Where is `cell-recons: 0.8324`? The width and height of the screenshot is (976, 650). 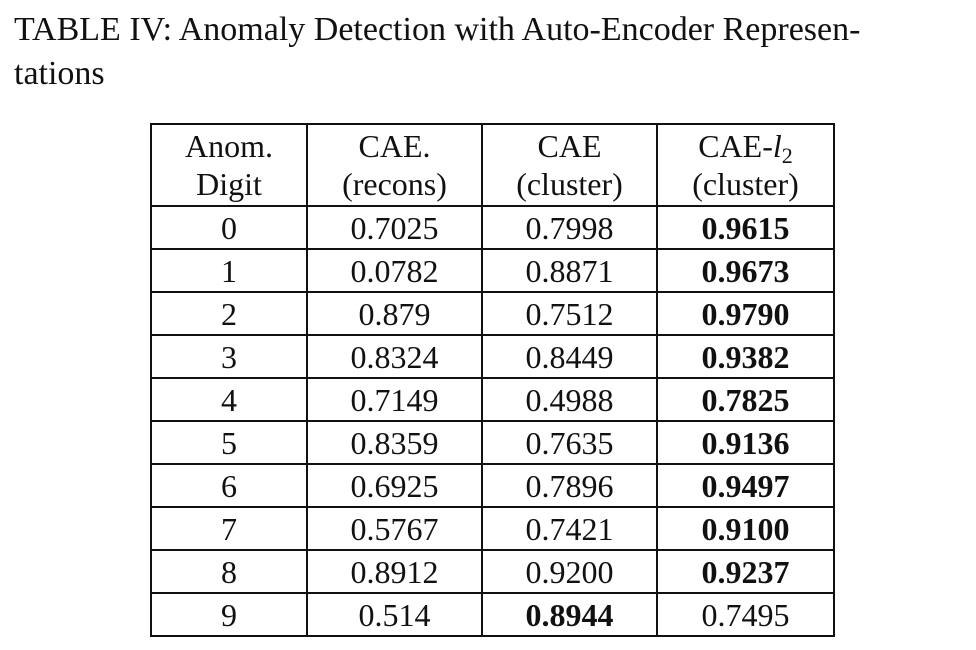 cell-recons: 0.8324 is located at coordinates (394, 356).